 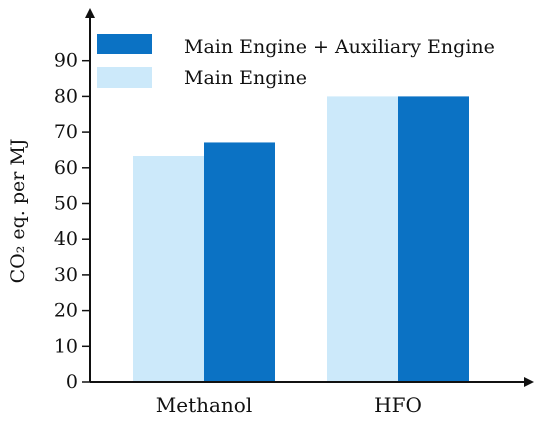 I want to click on y-ticks: 0 10 20 30 40 50 60 70 80 90, so click(x=72, y=221).